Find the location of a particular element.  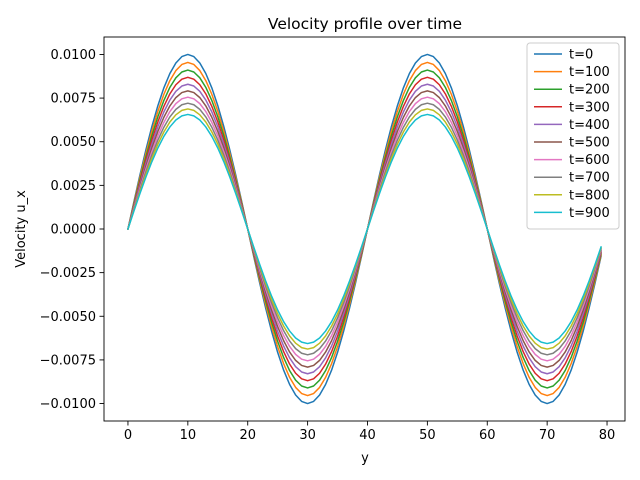

x-tick-label: 60 is located at coordinates (487, 435).